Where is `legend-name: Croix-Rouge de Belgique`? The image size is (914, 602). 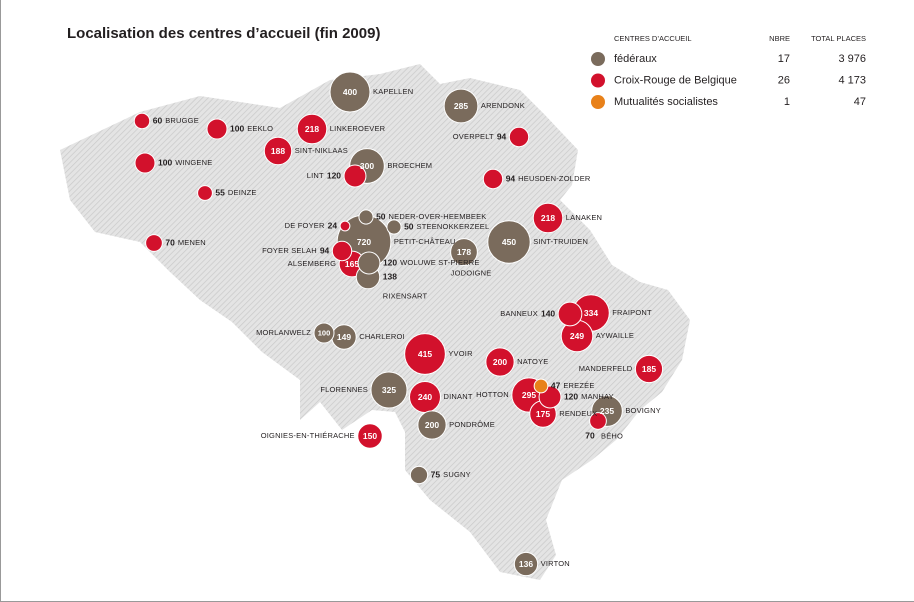 legend-name: Croix-Rouge de Belgique is located at coordinates (675, 80).